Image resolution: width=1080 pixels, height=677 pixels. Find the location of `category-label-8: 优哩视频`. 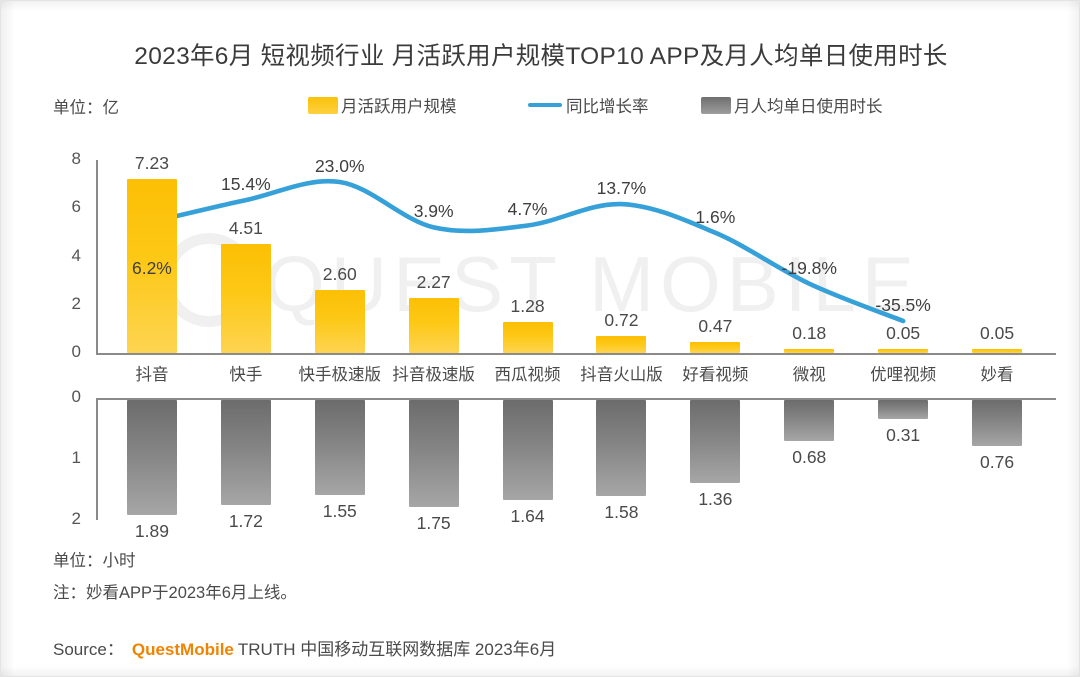

category-label-8: 优哩视频 is located at coordinates (903, 375).